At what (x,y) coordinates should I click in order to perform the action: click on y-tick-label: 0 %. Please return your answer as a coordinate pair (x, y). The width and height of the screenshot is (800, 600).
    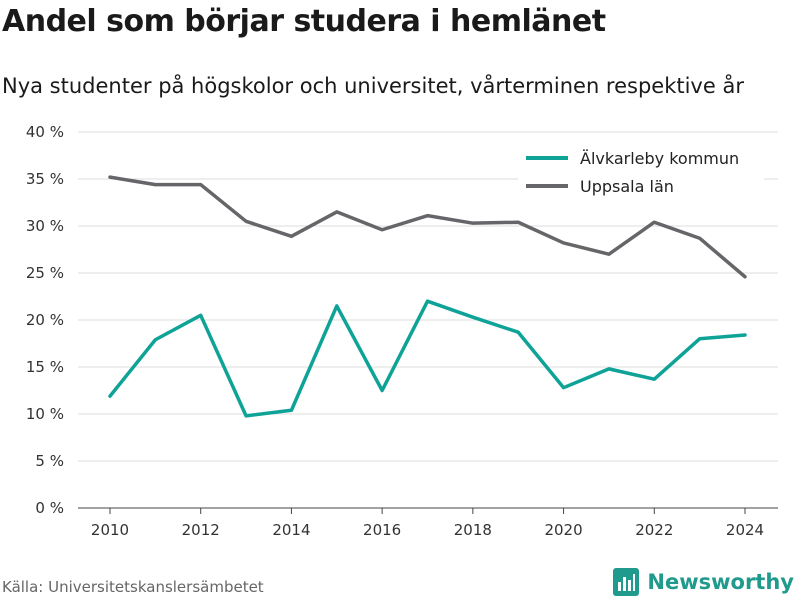
    Looking at the image, I should click on (49, 508).